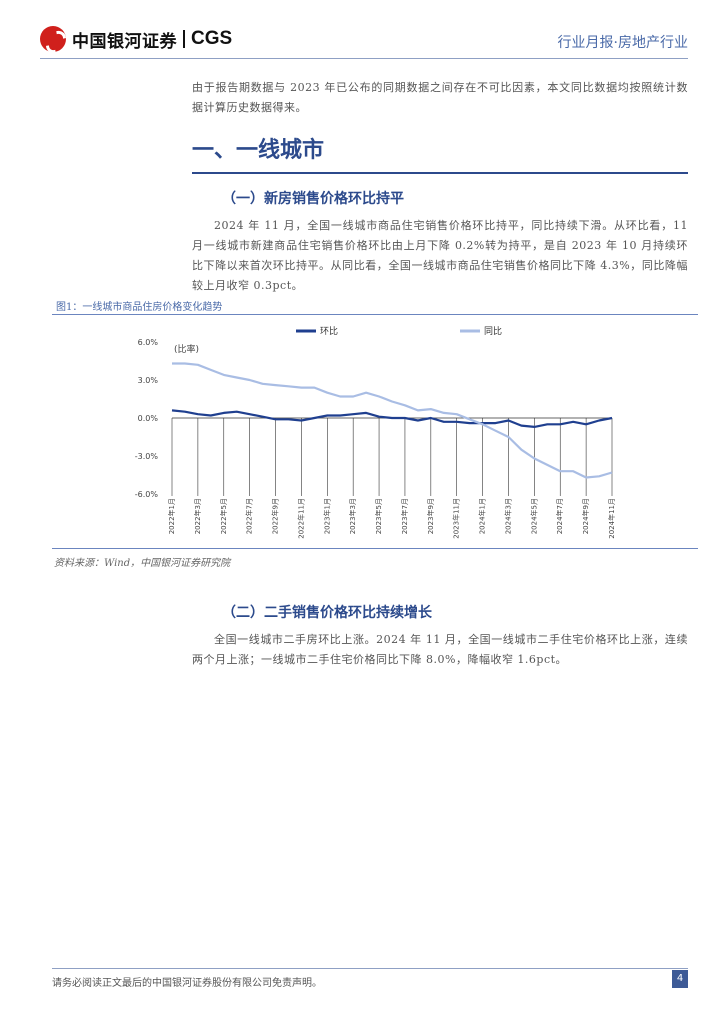 The width and height of the screenshot is (724, 1024). I want to click on figure-bottom-rule, so click(375, 548).